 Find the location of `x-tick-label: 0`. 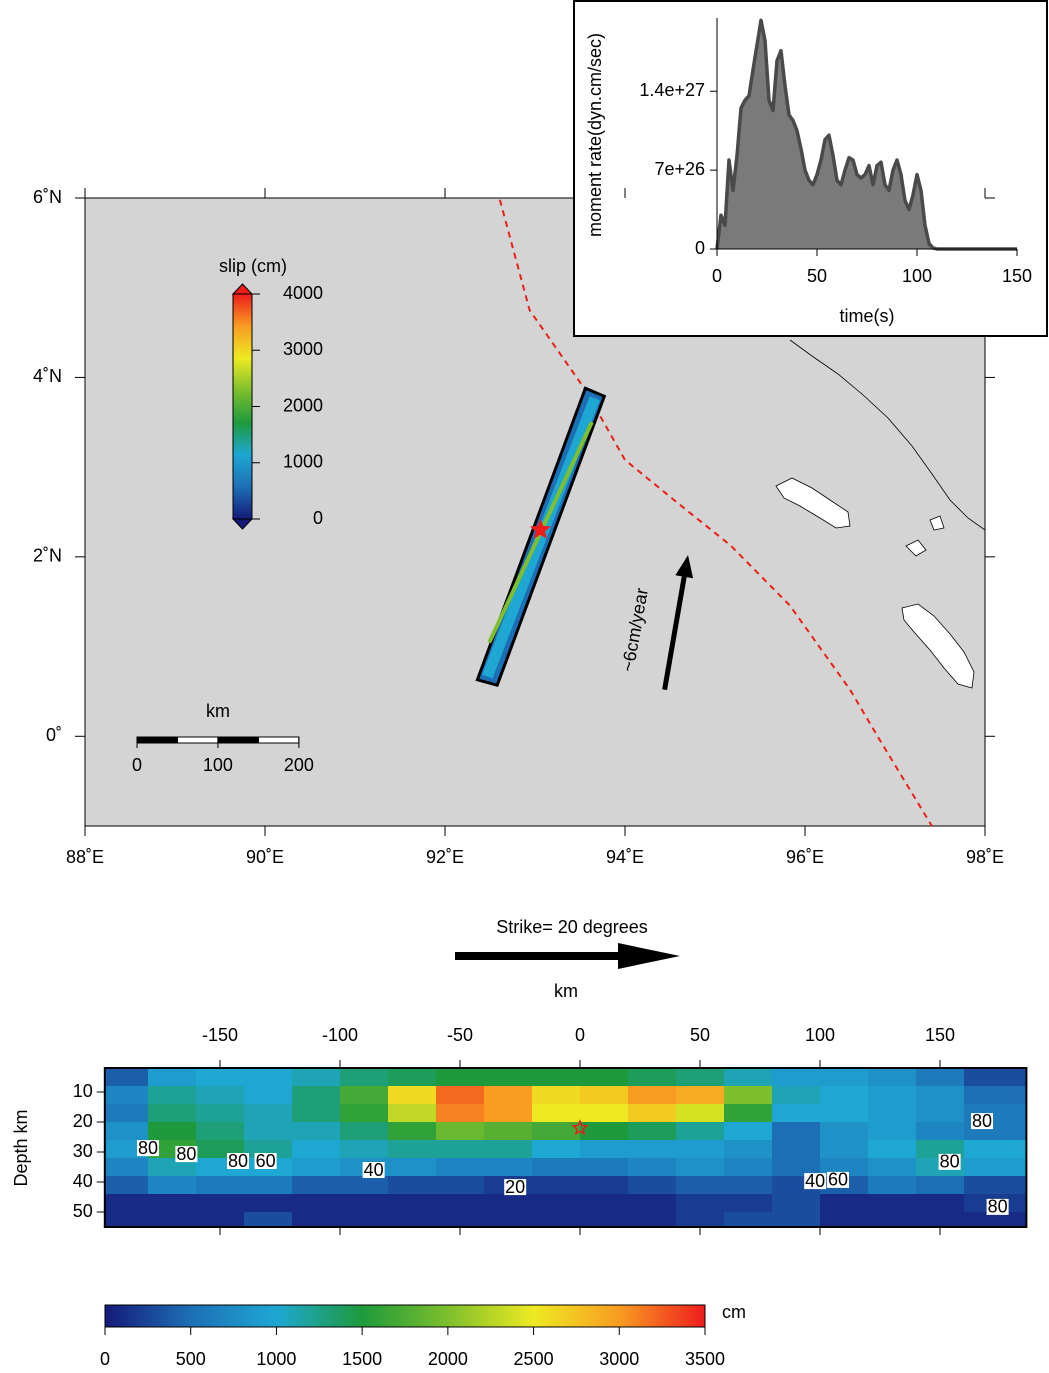

x-tick-label: 0 is located at coordinates (717, 276).